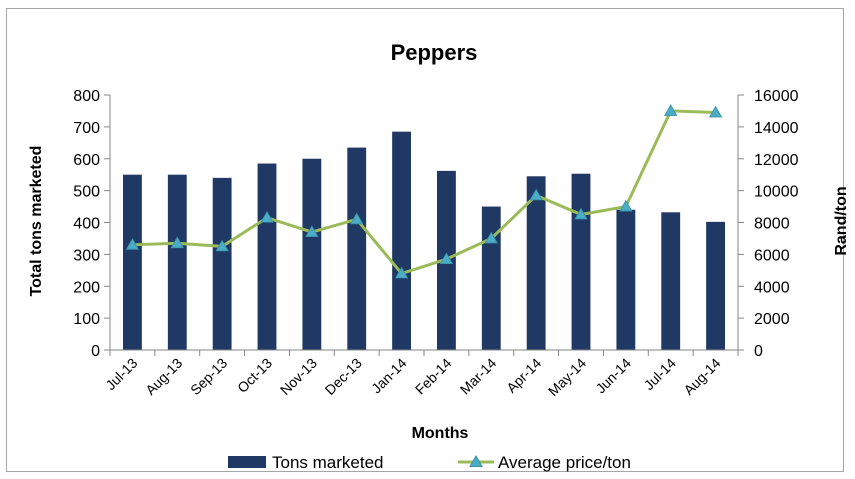 This screenshot has height=479, width=855. Describe the element at coordinates (613, 376) in the screenshot. I see `x-tick-label: Jun-14` at that location.